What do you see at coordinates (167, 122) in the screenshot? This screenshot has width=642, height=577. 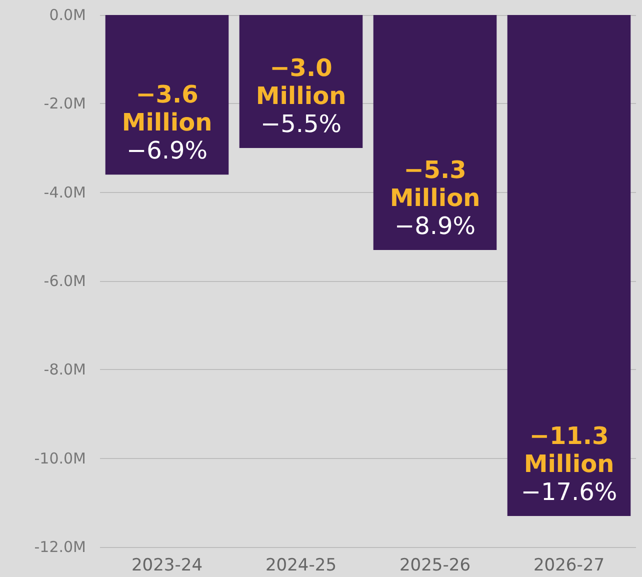 I see `data-label: −3.6 Million −6.9%` at bounding box center [167, 122].